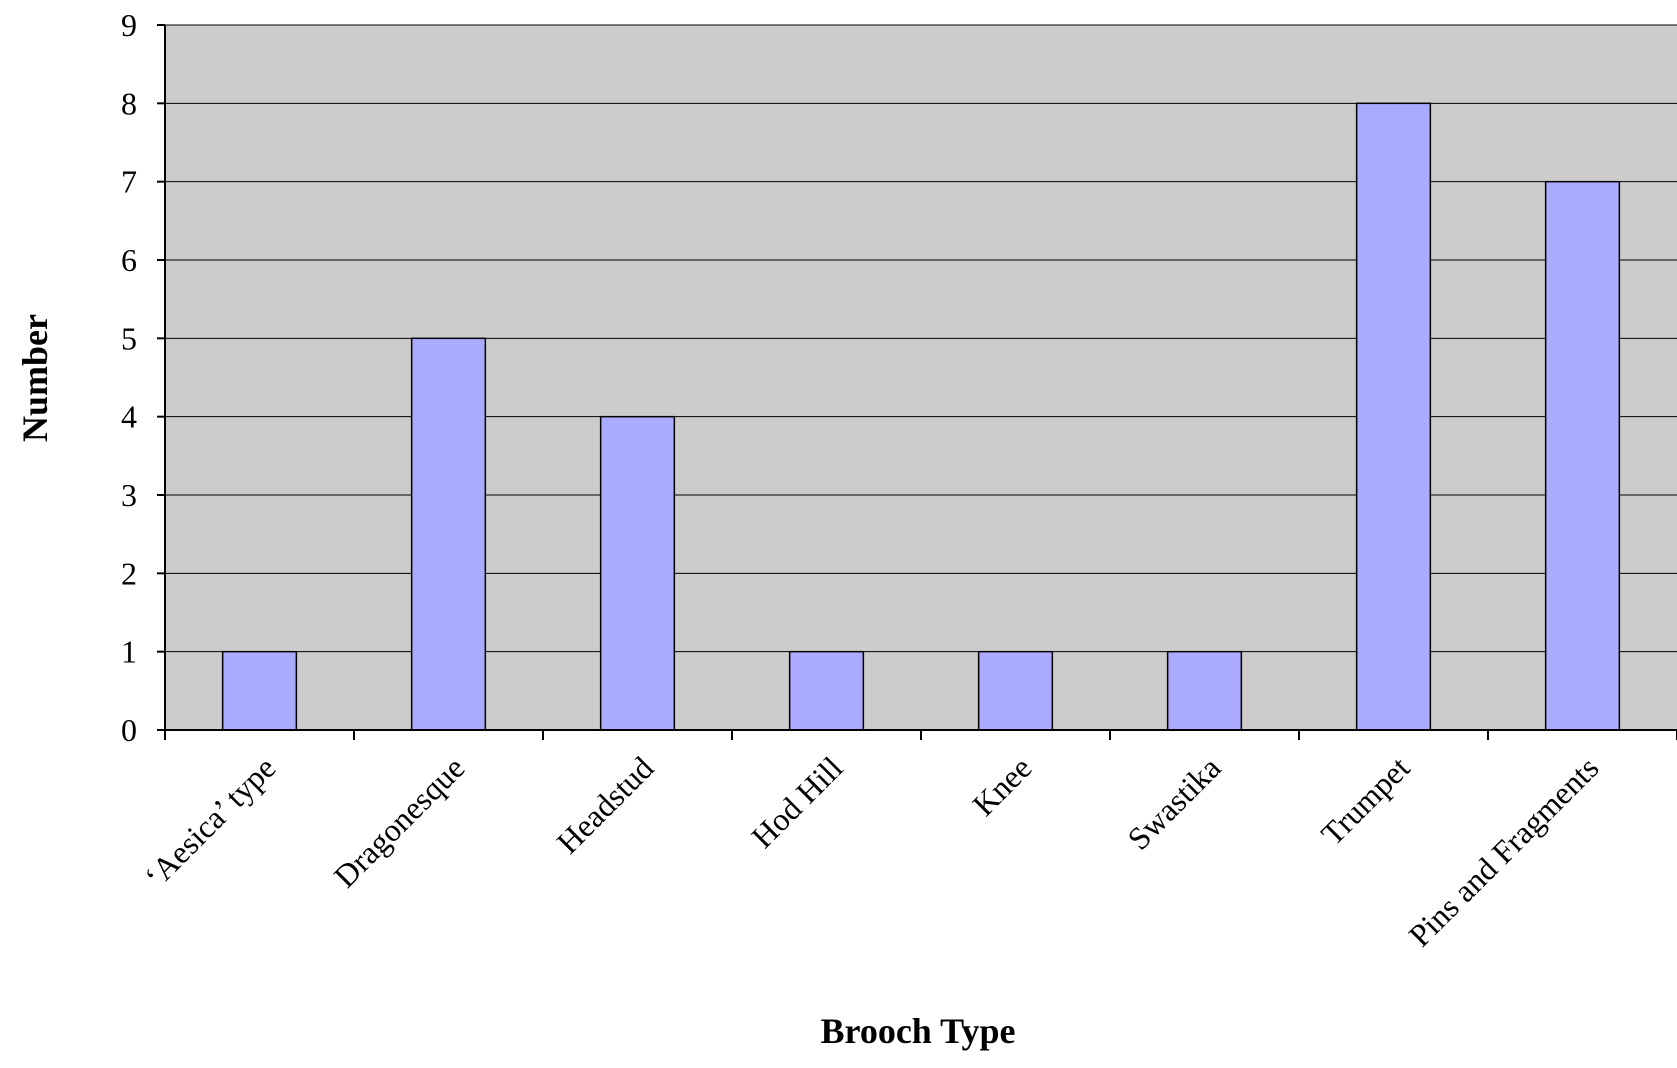 Image resolution: width=1677 pixels, height=1068 pixels. What do you see at coordinates (143, 377) in the screenshot?
I see `y-axis-ticks: 0 1 2 3 4 5 6 7 8 9` at bounding box center [143, 377].